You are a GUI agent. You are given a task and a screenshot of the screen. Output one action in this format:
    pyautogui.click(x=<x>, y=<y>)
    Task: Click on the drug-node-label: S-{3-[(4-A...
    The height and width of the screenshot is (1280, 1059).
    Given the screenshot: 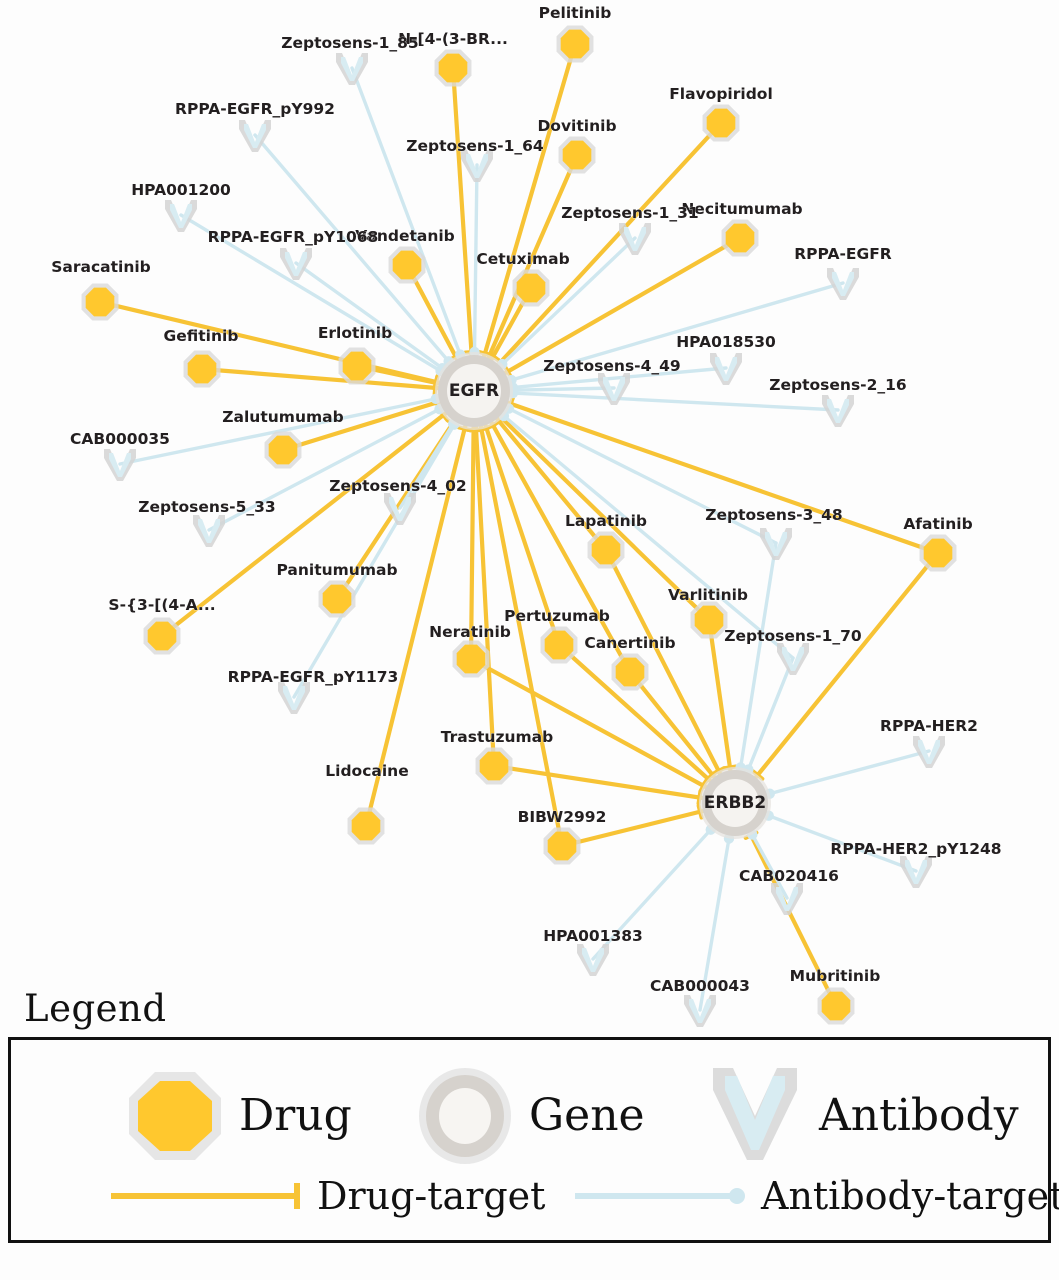 What is the action you would take?
    pyautogui.click(x=161, y=605)
    